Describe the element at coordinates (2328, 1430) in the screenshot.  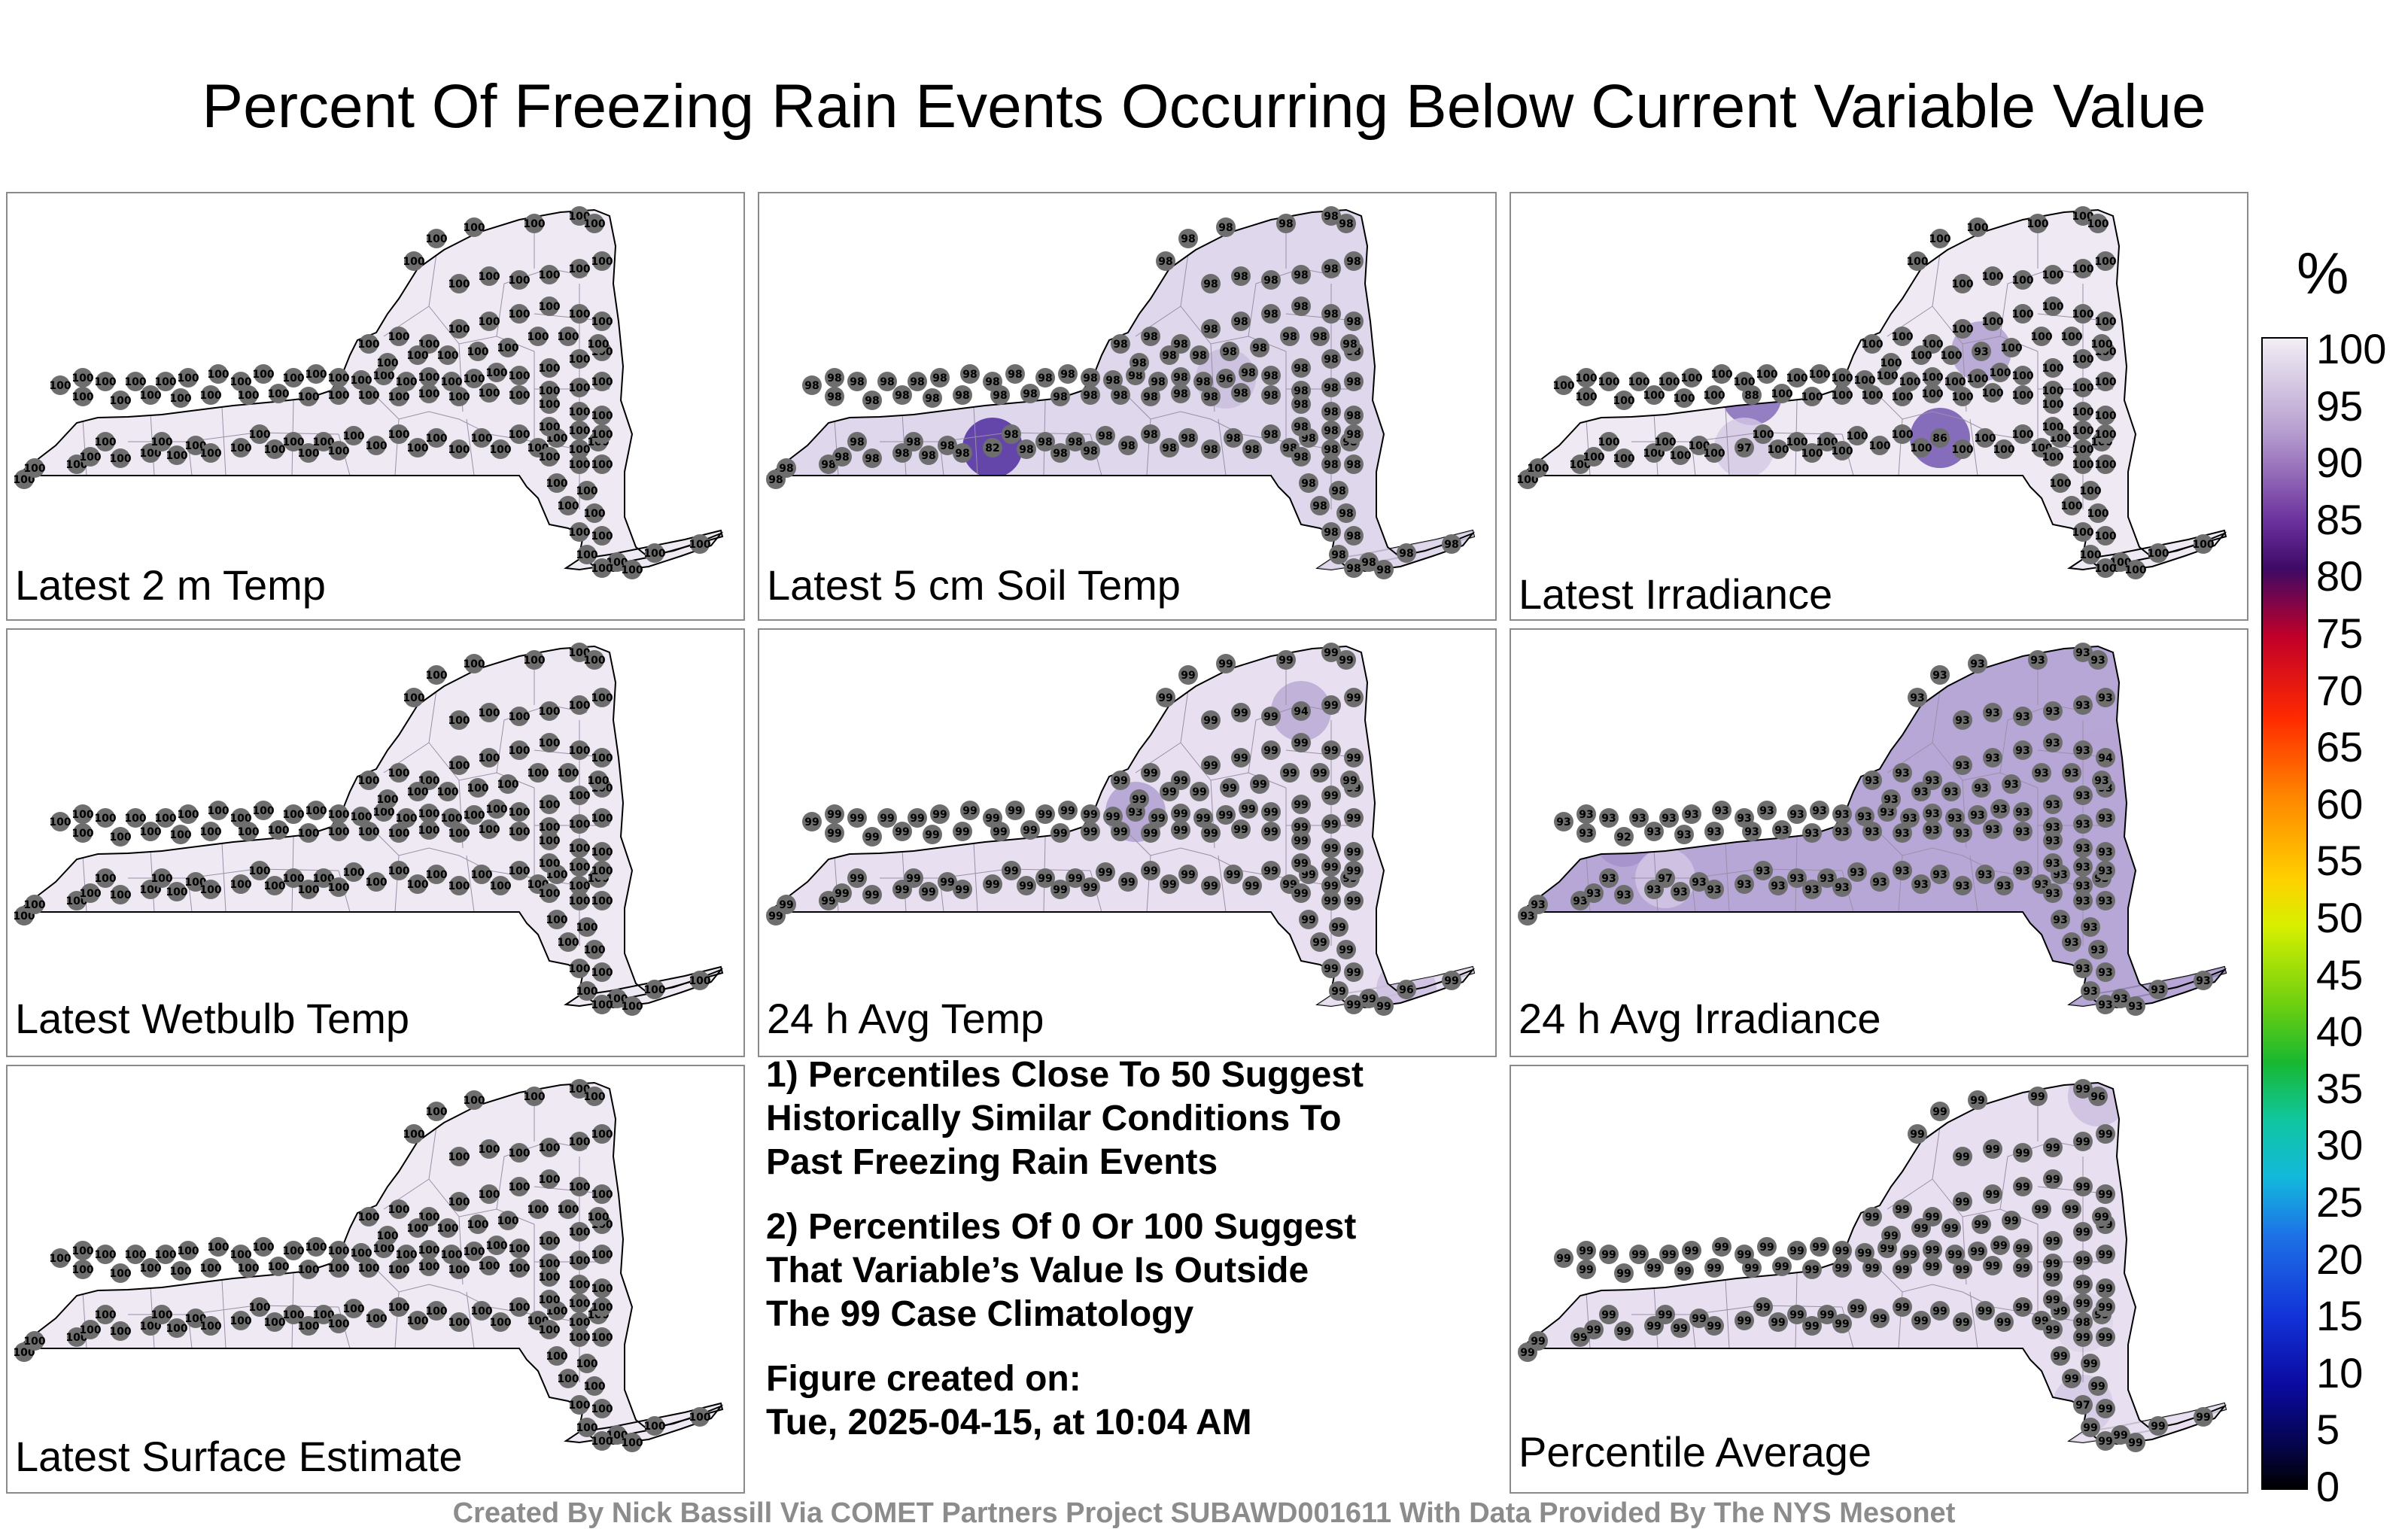
I see `colorbar-tick: 5` at that location.